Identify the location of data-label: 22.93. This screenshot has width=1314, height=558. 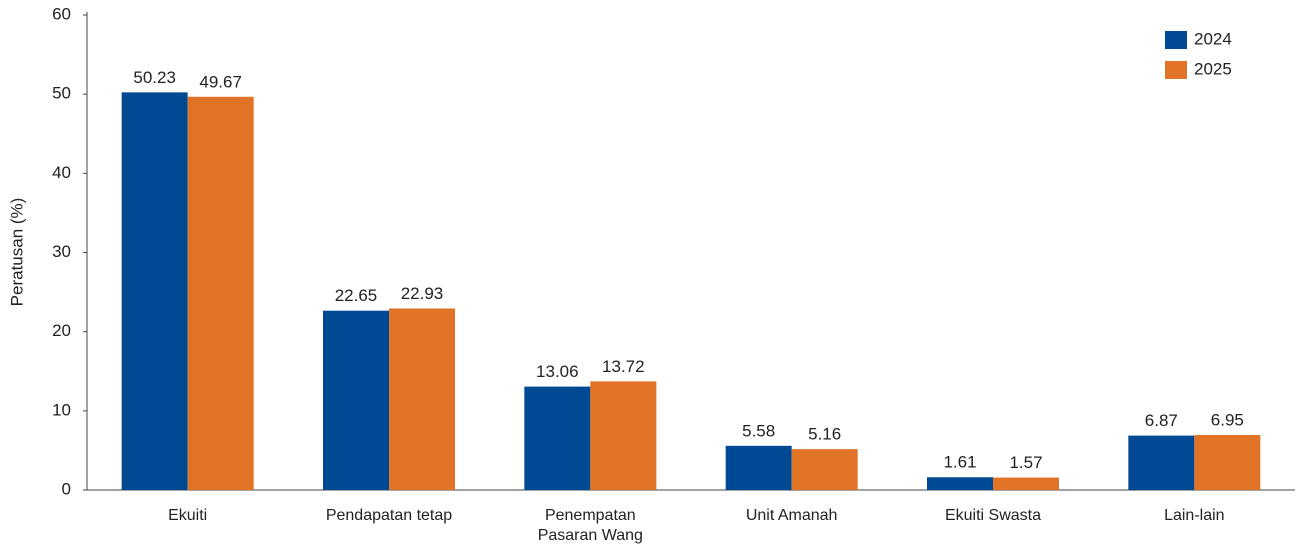
(422, 293).